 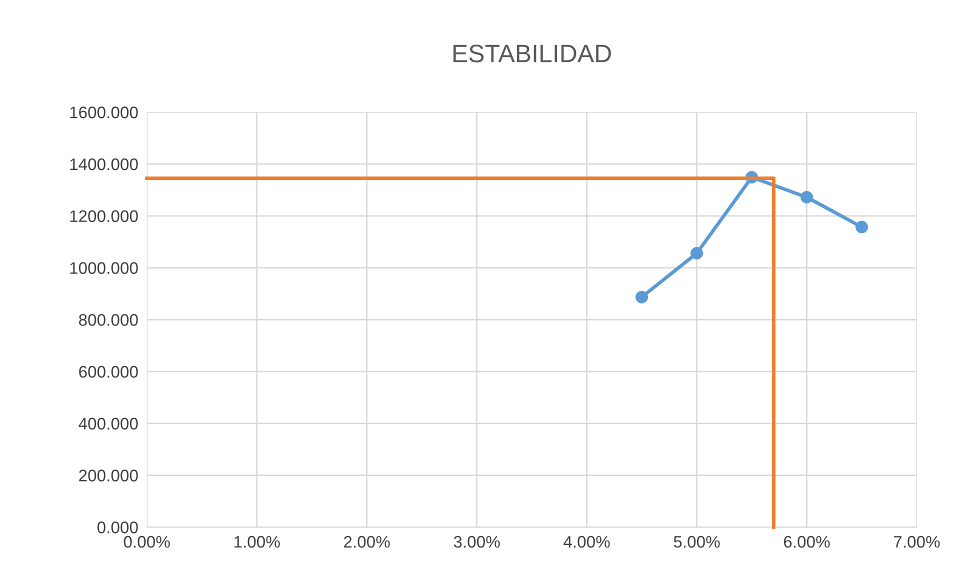 What do you see at coordinates (117, 528) in the screenshot?
I see `y-tick-label: 0.000` at bounding box center [117, 528].